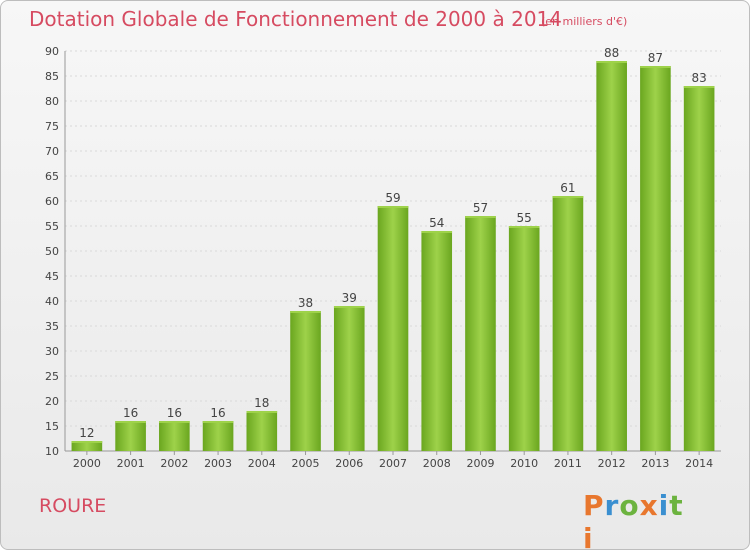  Describe the element at coordinates (629, 505) in the screenshot. I see `logo-letter: o` at that location.